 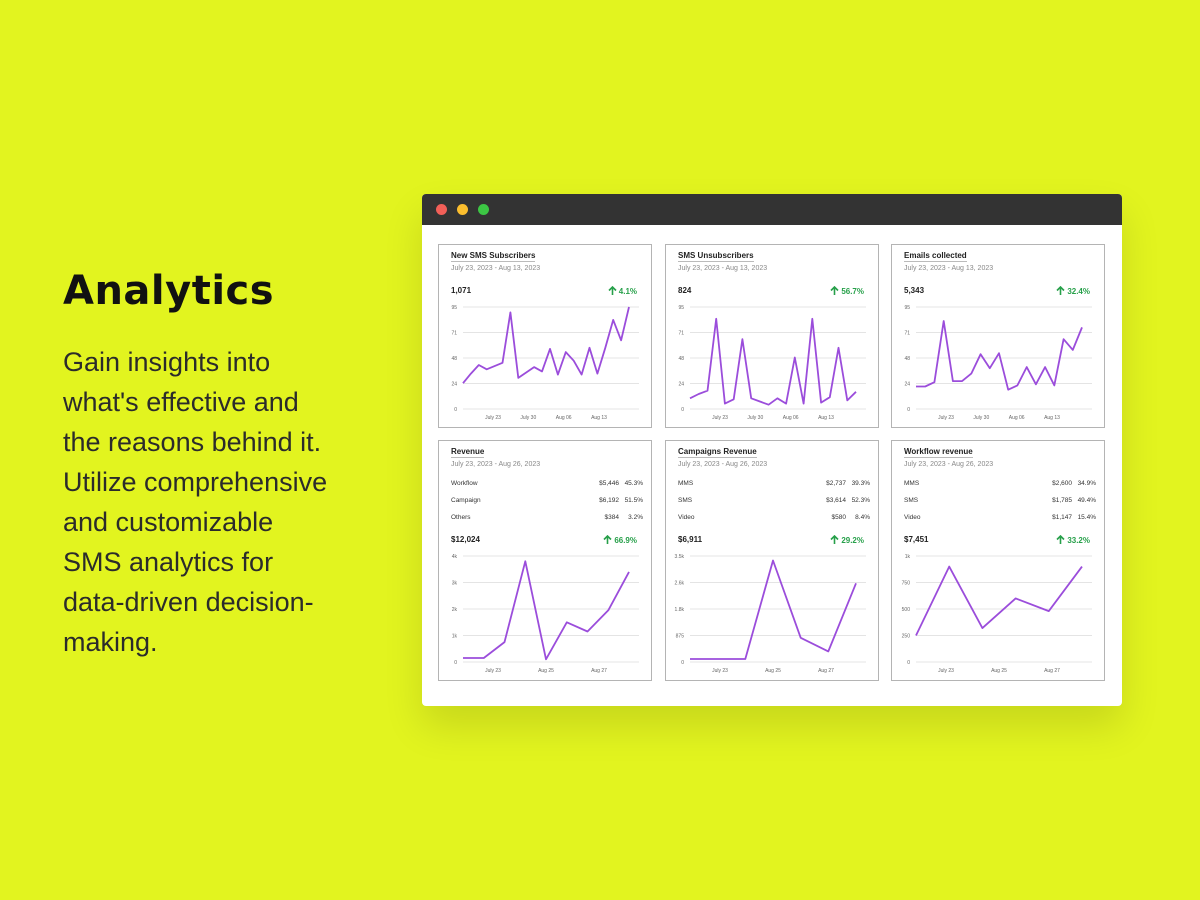 What do you see at coordinates (690, 539) in the screenshot?
I see `card-total-value: $6,911` at bounding box center [690, 539].